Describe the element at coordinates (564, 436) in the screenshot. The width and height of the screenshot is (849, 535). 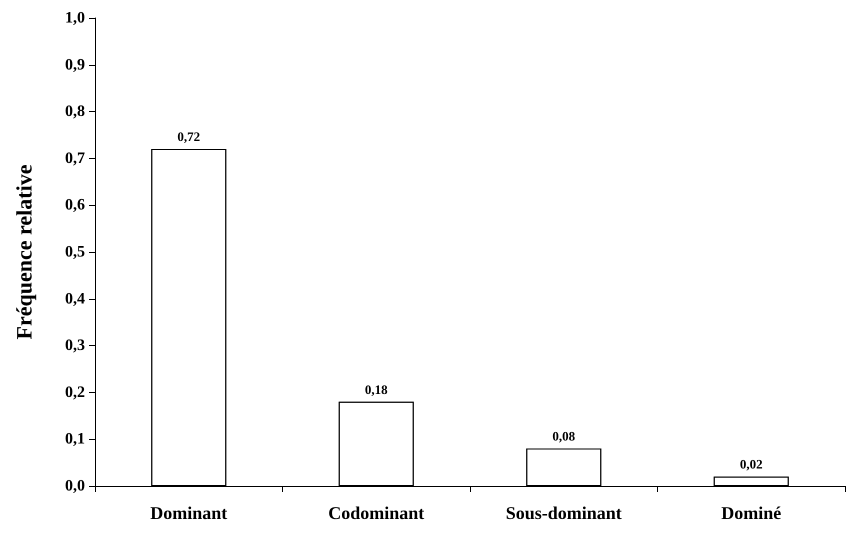
I see `data-label: 0,08` at that location.